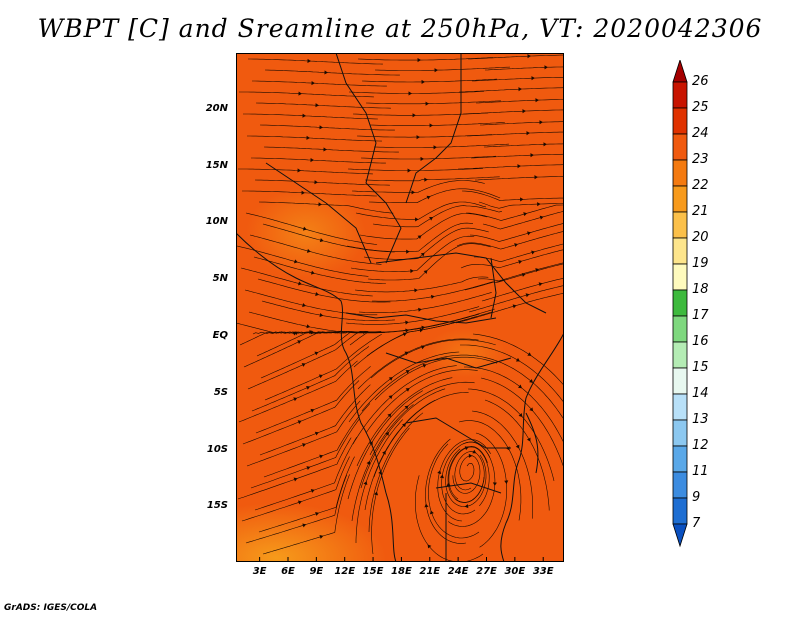 The width and height of the screenshot is (800, 618). Describe the element at coordinates (220, 336) in the screenshot. I see `lat-label: EQ` at that location.